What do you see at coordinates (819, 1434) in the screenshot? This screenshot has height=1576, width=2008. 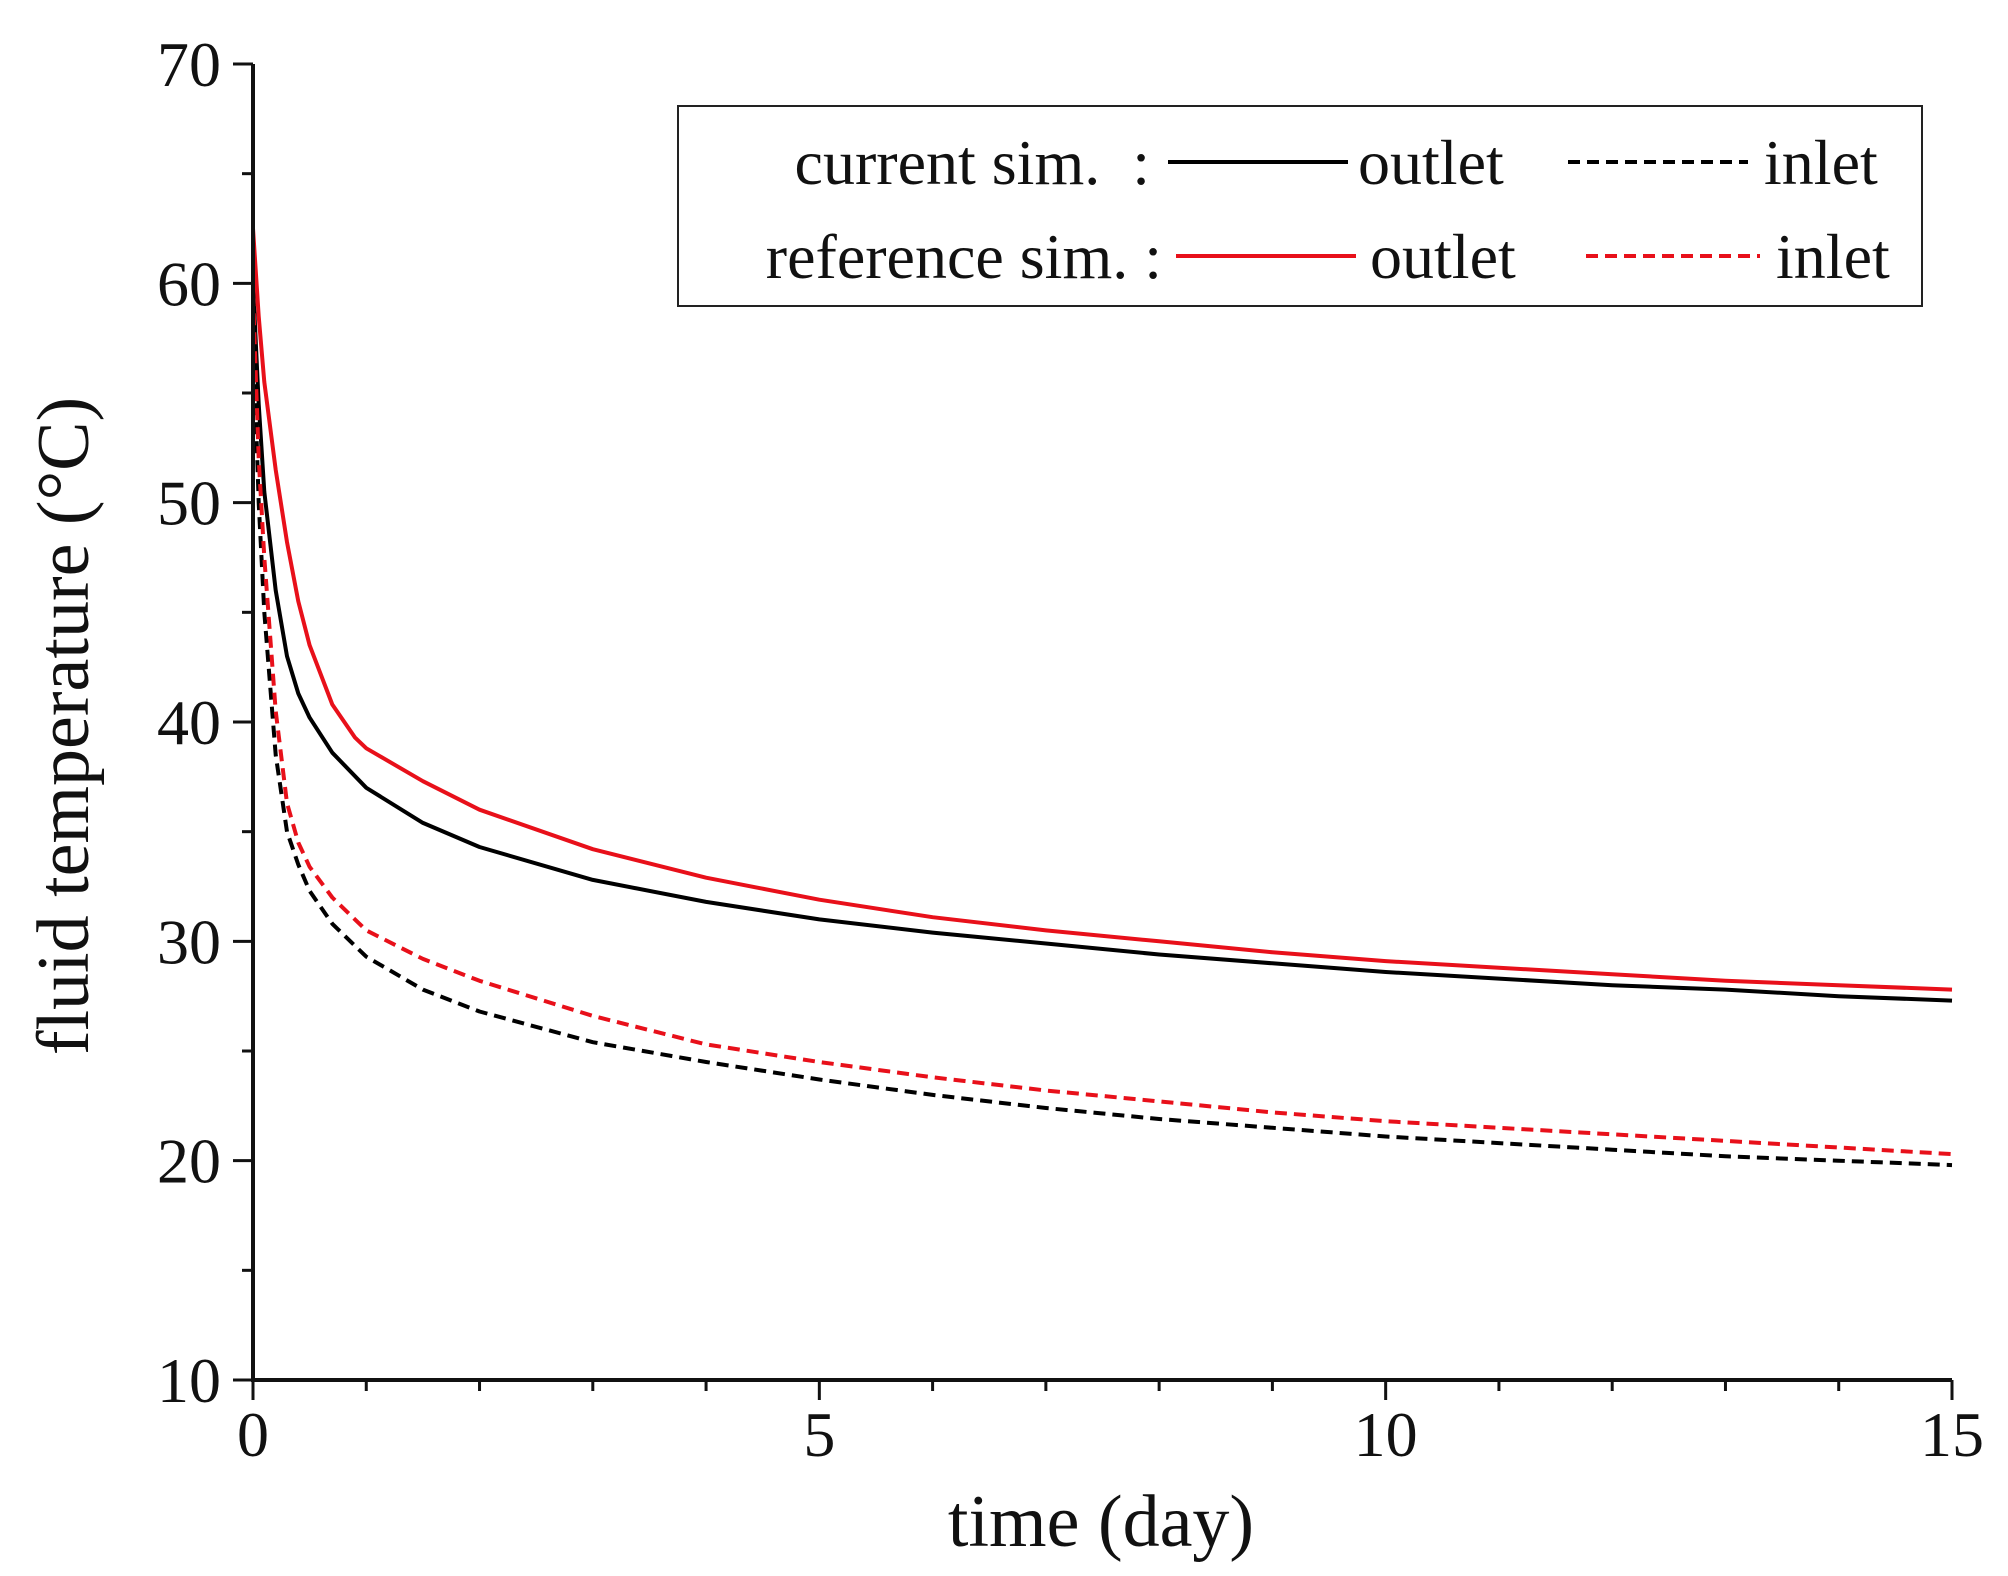 I see `x-tick-label-5: 5` at bounding box center [819, 1434].